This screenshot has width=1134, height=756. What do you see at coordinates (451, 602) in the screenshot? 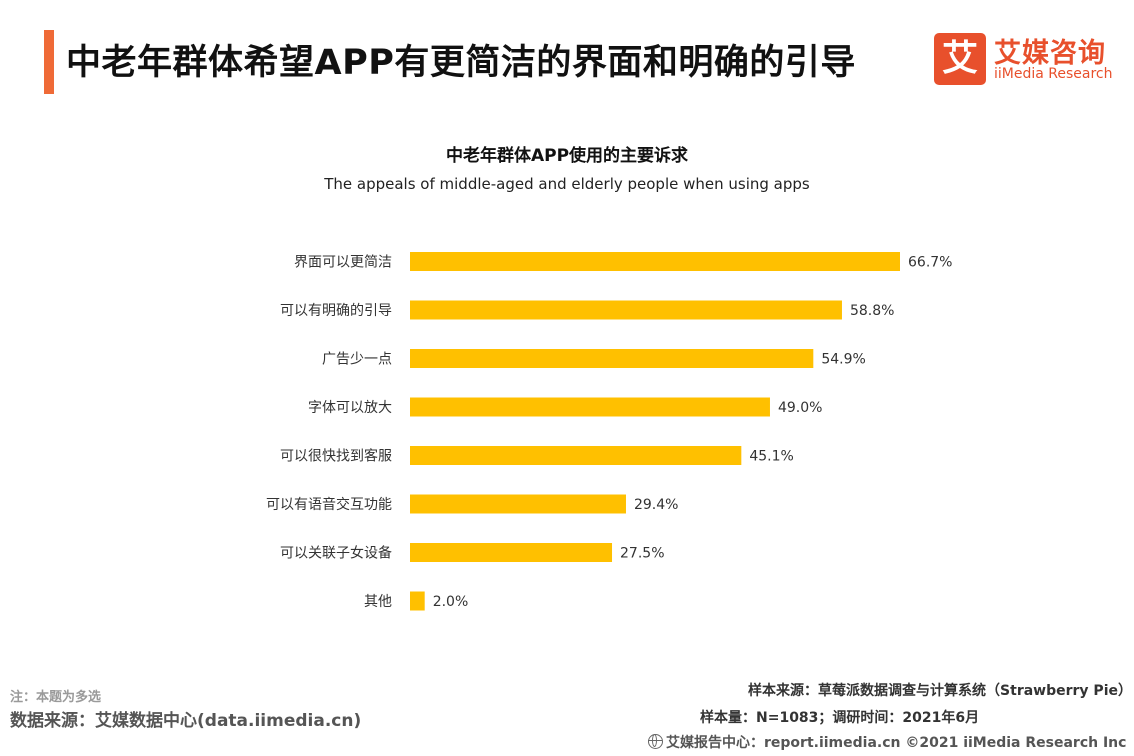
I see `value-label: 2.0%` at bounding box center [451, 602].